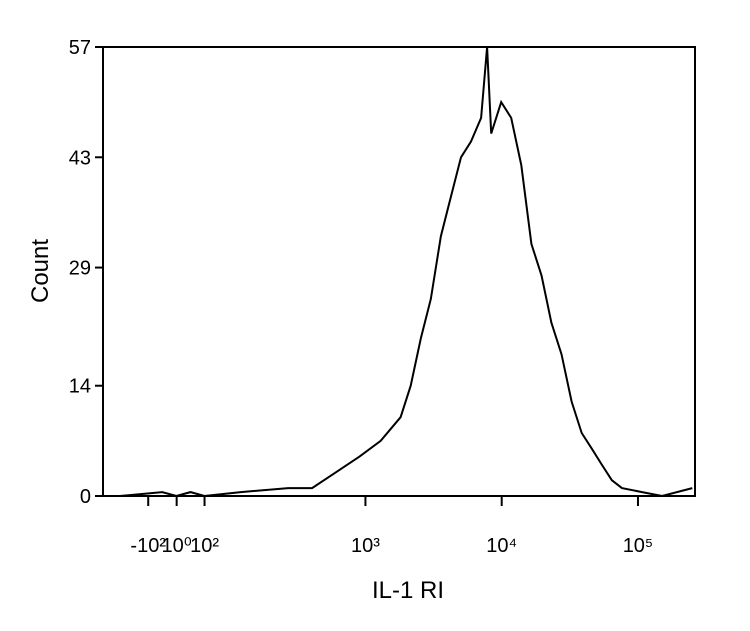 Image resolution: width=750 pixels, height=631 pixels. What do you see at coordinates (85, 497) in the screenshot?
I see `y-tick-label: 0` at bounding box center [85, 497].